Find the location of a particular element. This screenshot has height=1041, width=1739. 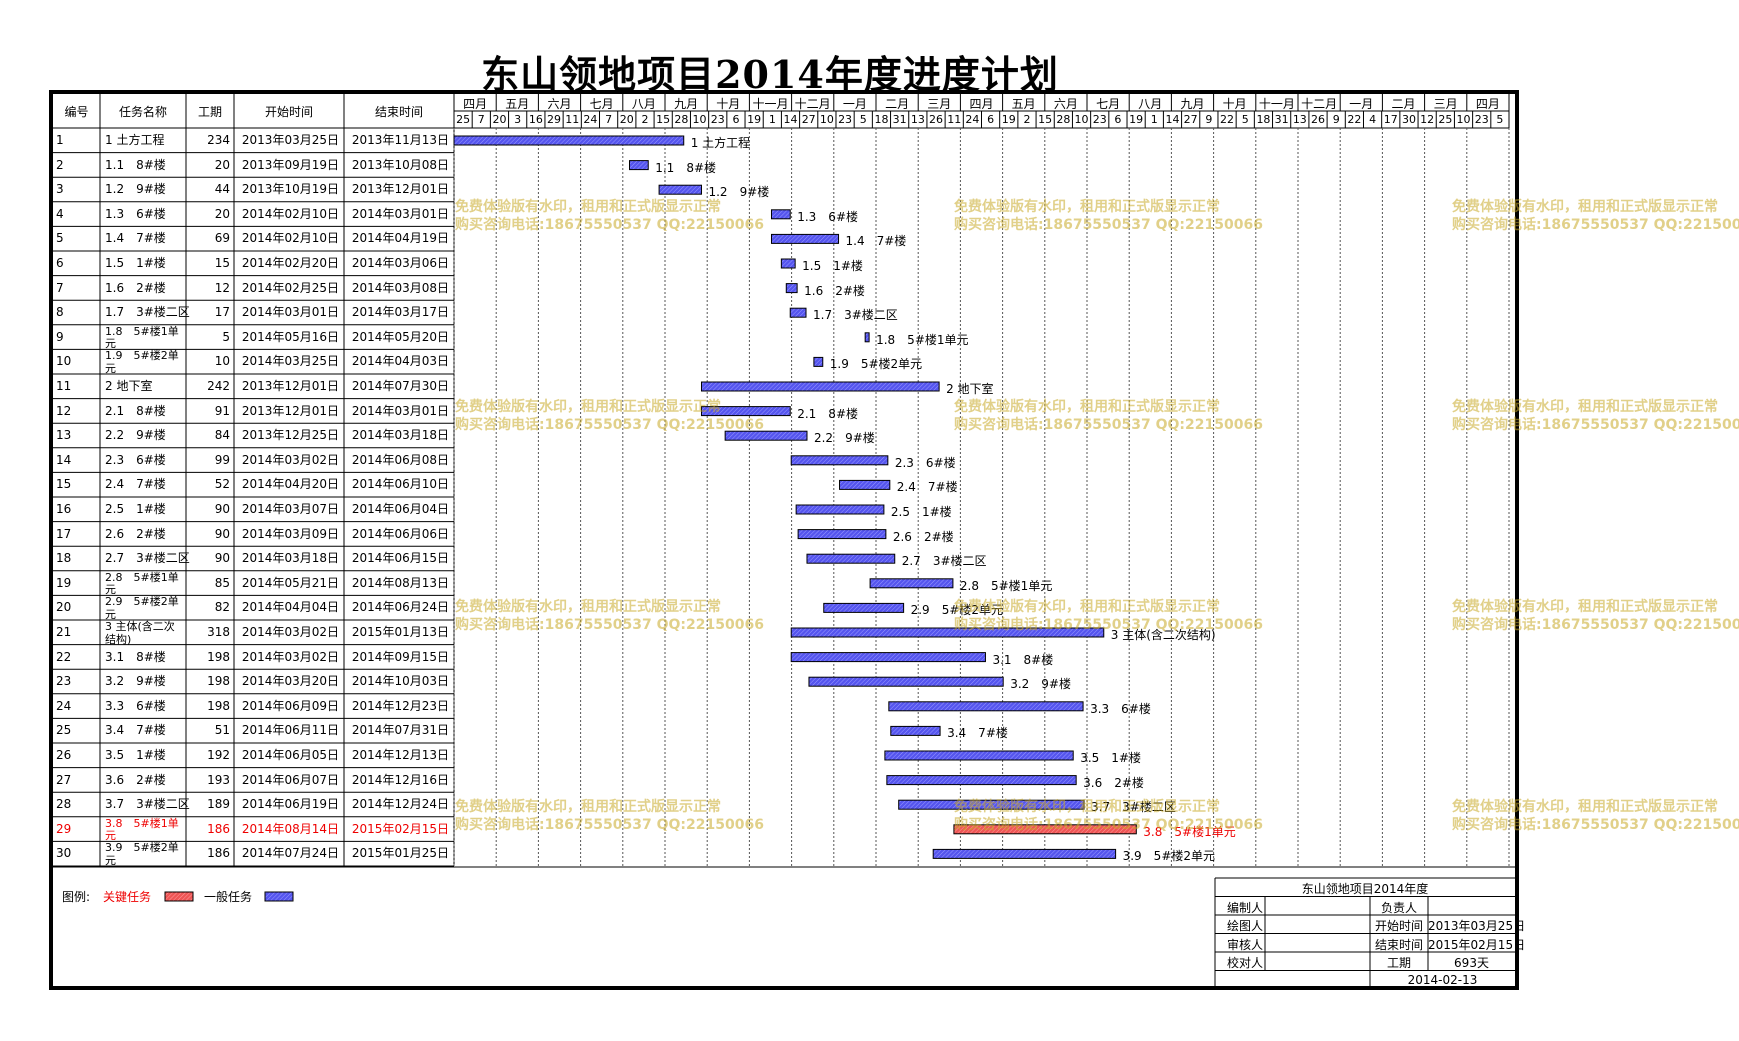

bar-label: 1 土方工程 is located at coordinates (720, 143).